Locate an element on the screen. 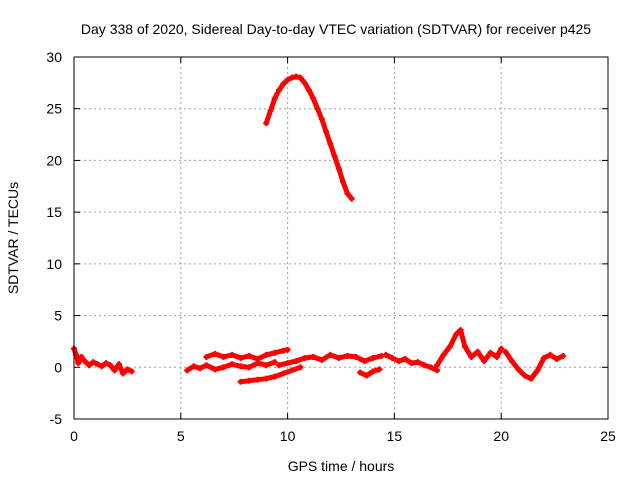  y-tick-label: 15 is located at coordinates (54, 212).